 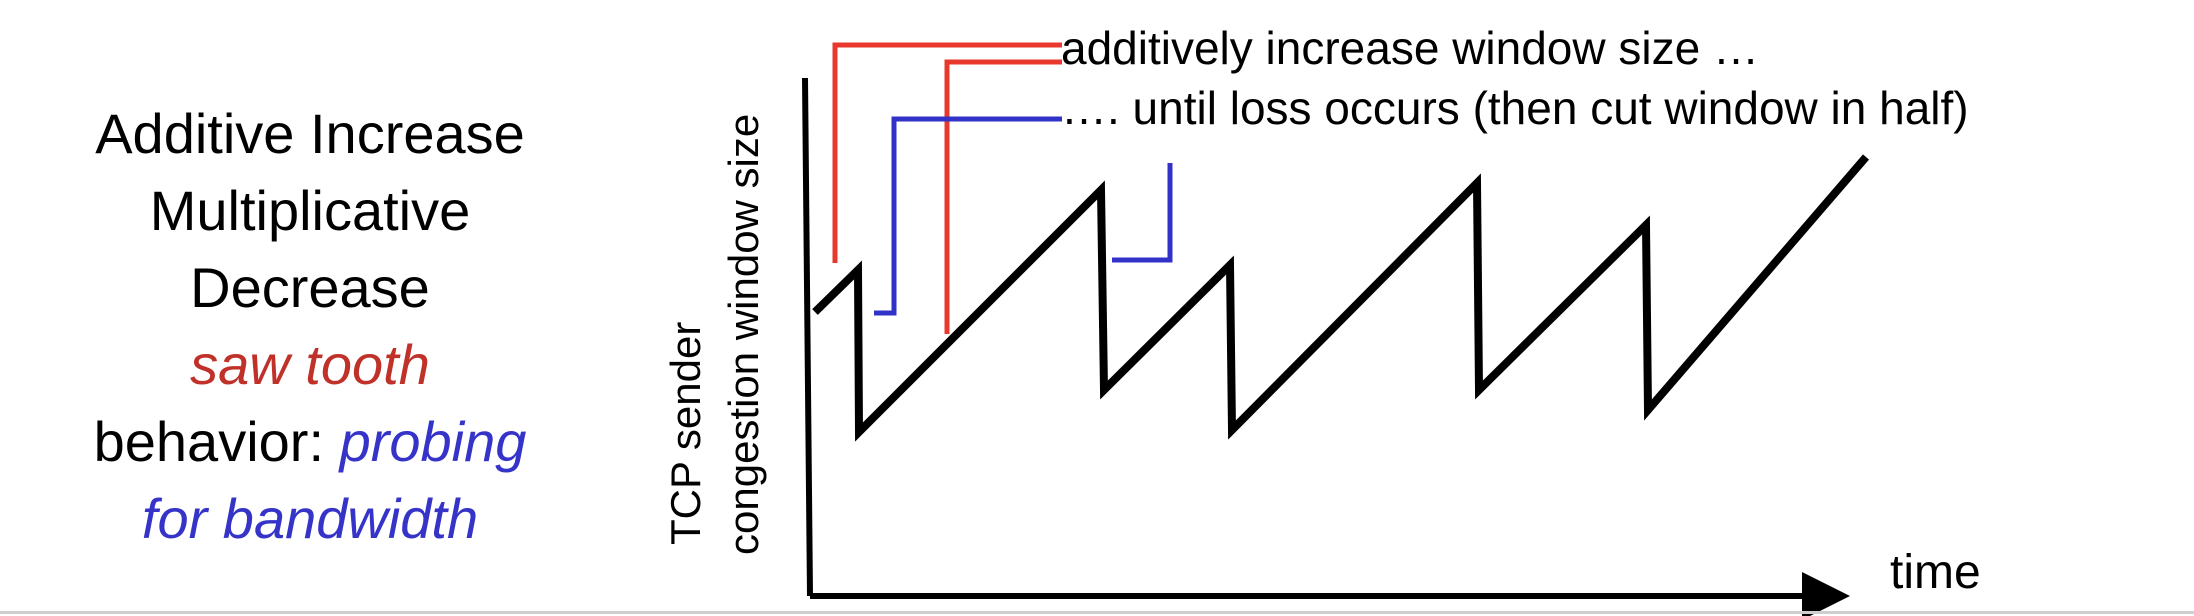 What do you see at coordinates (310, 287) in the screenshot?
I see `title-line-3: Decrease` at bounding box center [310, 287].